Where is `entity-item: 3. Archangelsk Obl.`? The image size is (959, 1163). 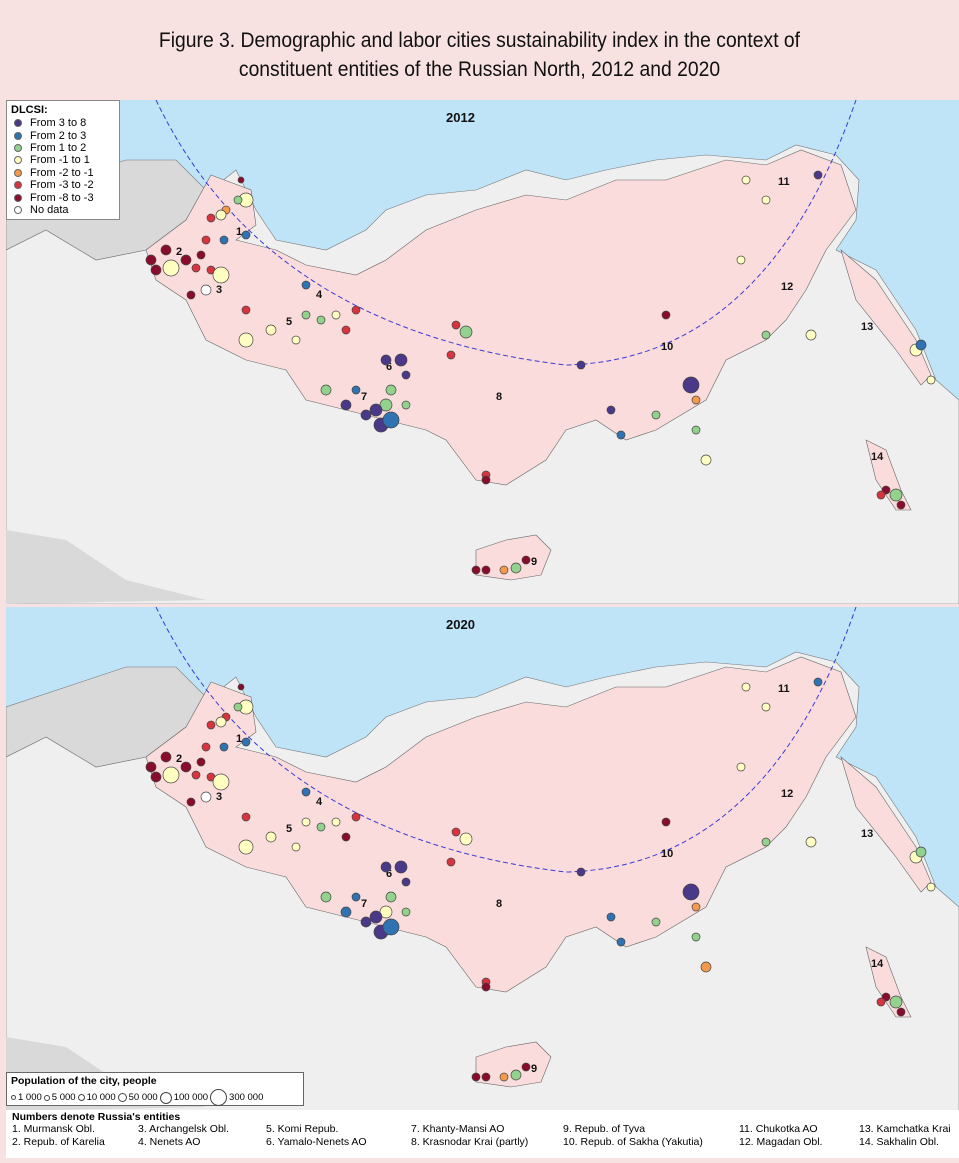 entity-item: 3. Archangelsk Obl. is located at coordinates (184, 1129).